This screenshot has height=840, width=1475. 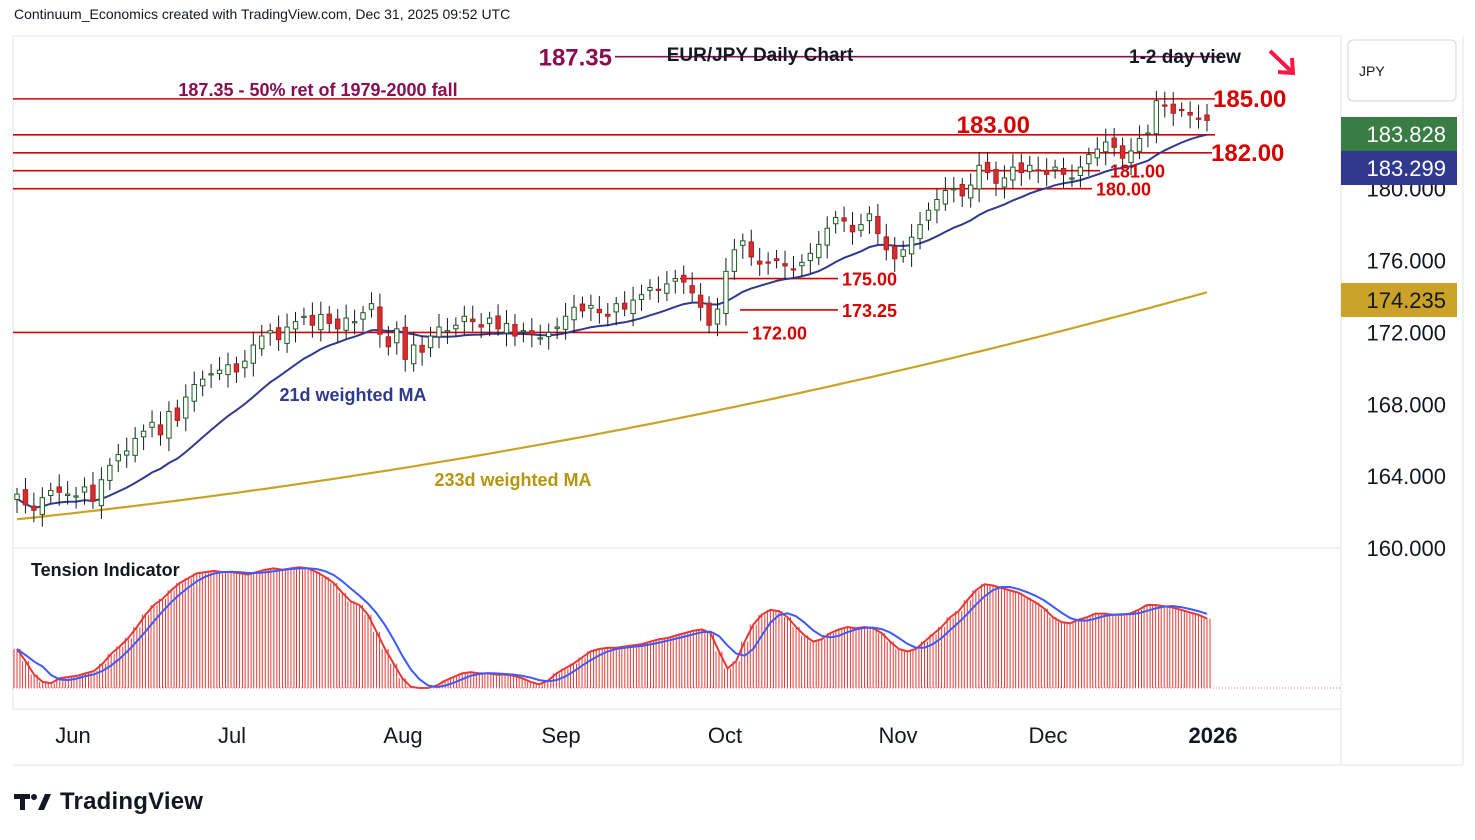 I want to click on level-label-175-00: 175.00, so click(x=869, y=280).